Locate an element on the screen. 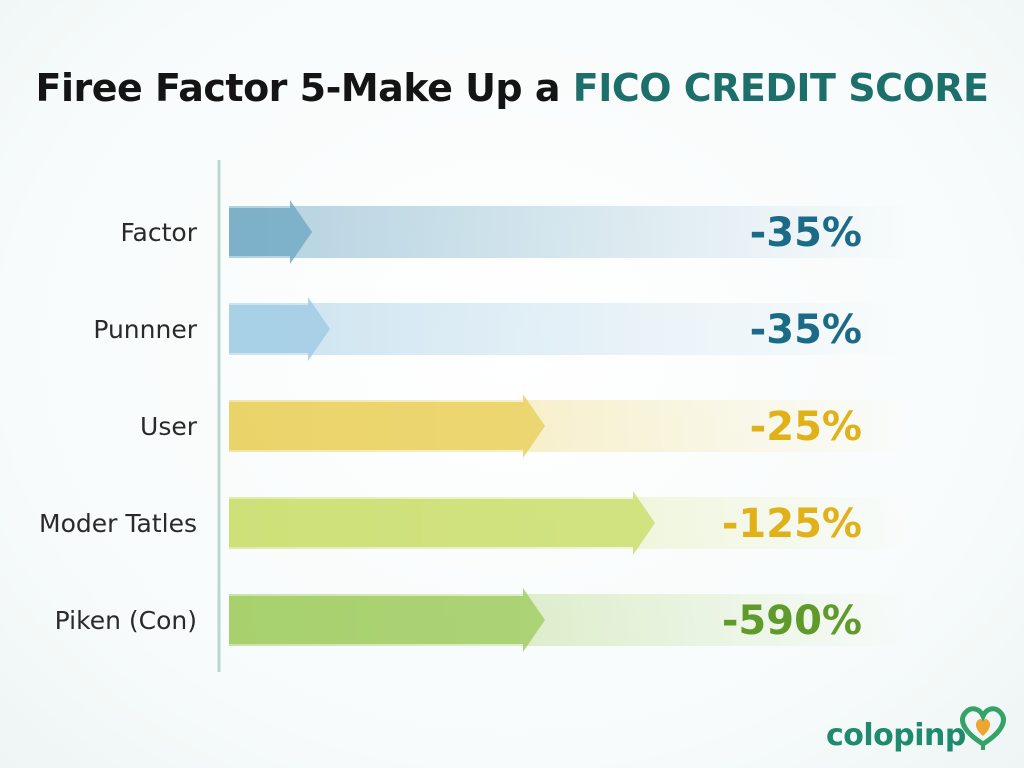 This screenshot has height=768, width=1024. value-label: -25% is located at coordinates (806, 427).